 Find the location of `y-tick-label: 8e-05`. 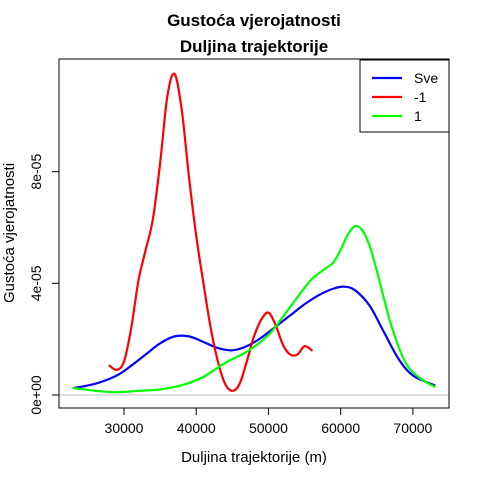

y-tick-label: 8e-05 is located at coordinates (36, 172).